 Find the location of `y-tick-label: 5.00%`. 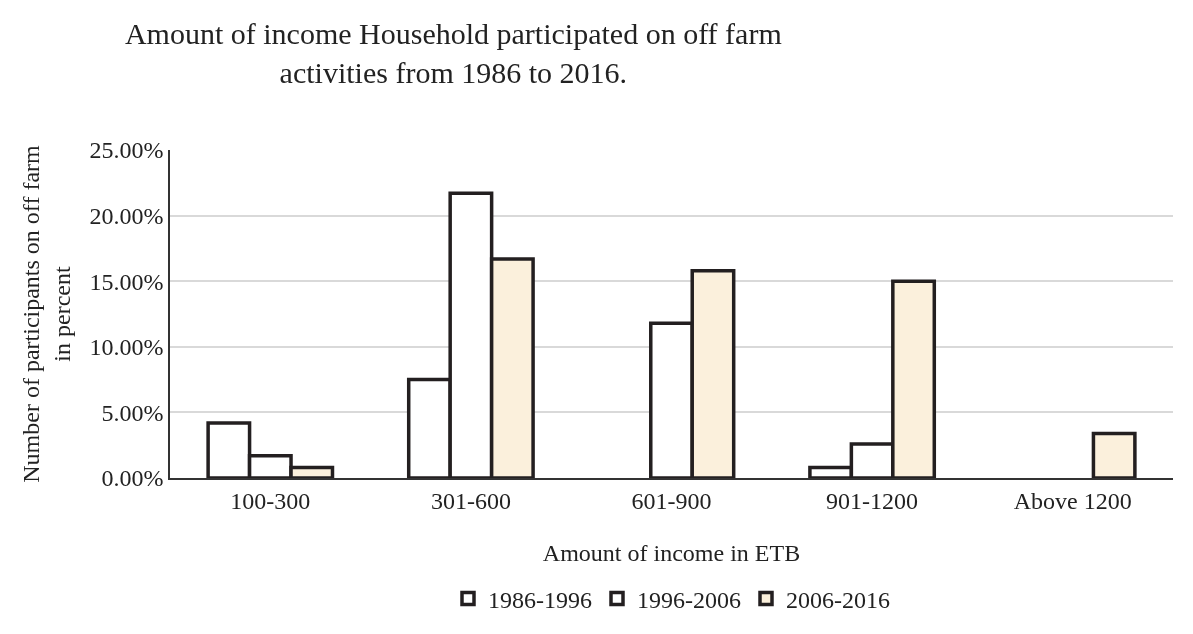

y-tick-label: 5.00% is located at coordinates (132, 412).